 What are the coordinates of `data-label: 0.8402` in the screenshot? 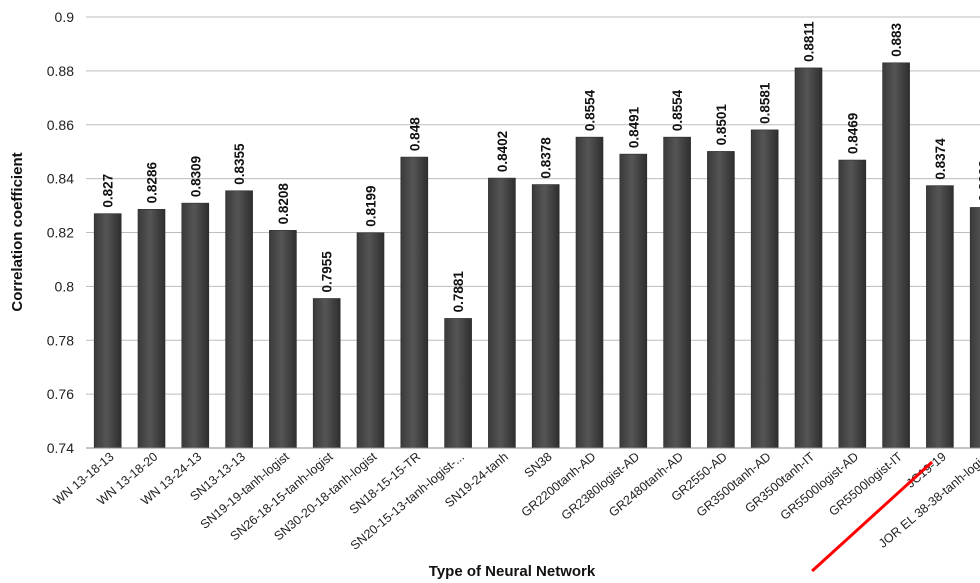 It's located at (502, 151).